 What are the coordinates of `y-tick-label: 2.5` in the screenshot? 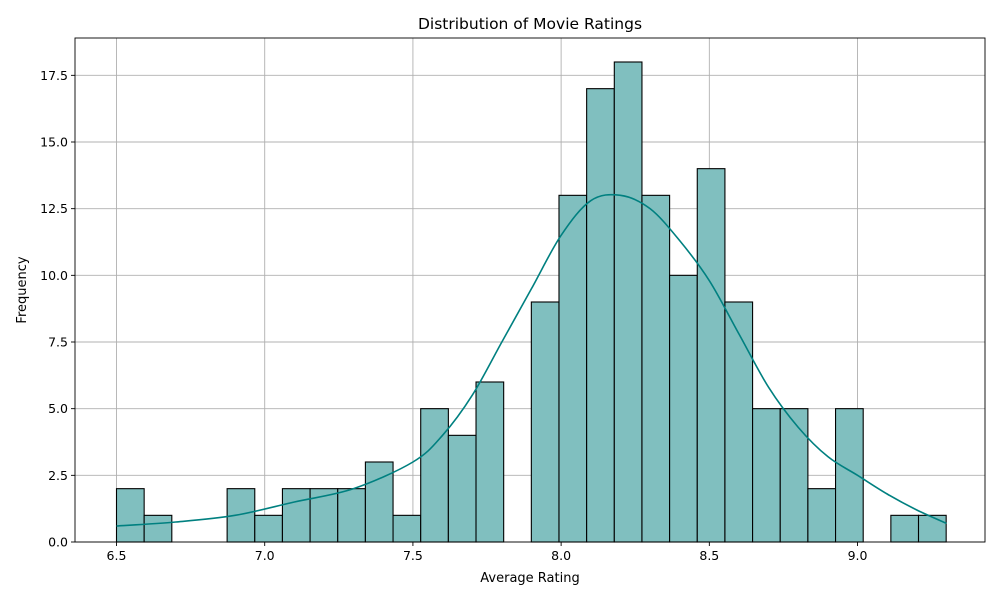 It's located at (58, 475).